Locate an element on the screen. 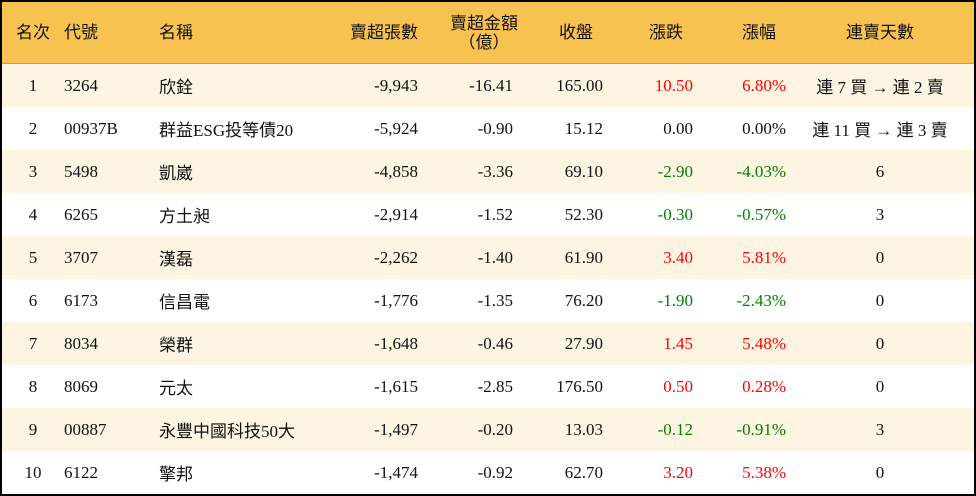 The width and height of the screenshot is (976, 496). change-pct-cell: -0.91% is located at coordinates (741, 429).